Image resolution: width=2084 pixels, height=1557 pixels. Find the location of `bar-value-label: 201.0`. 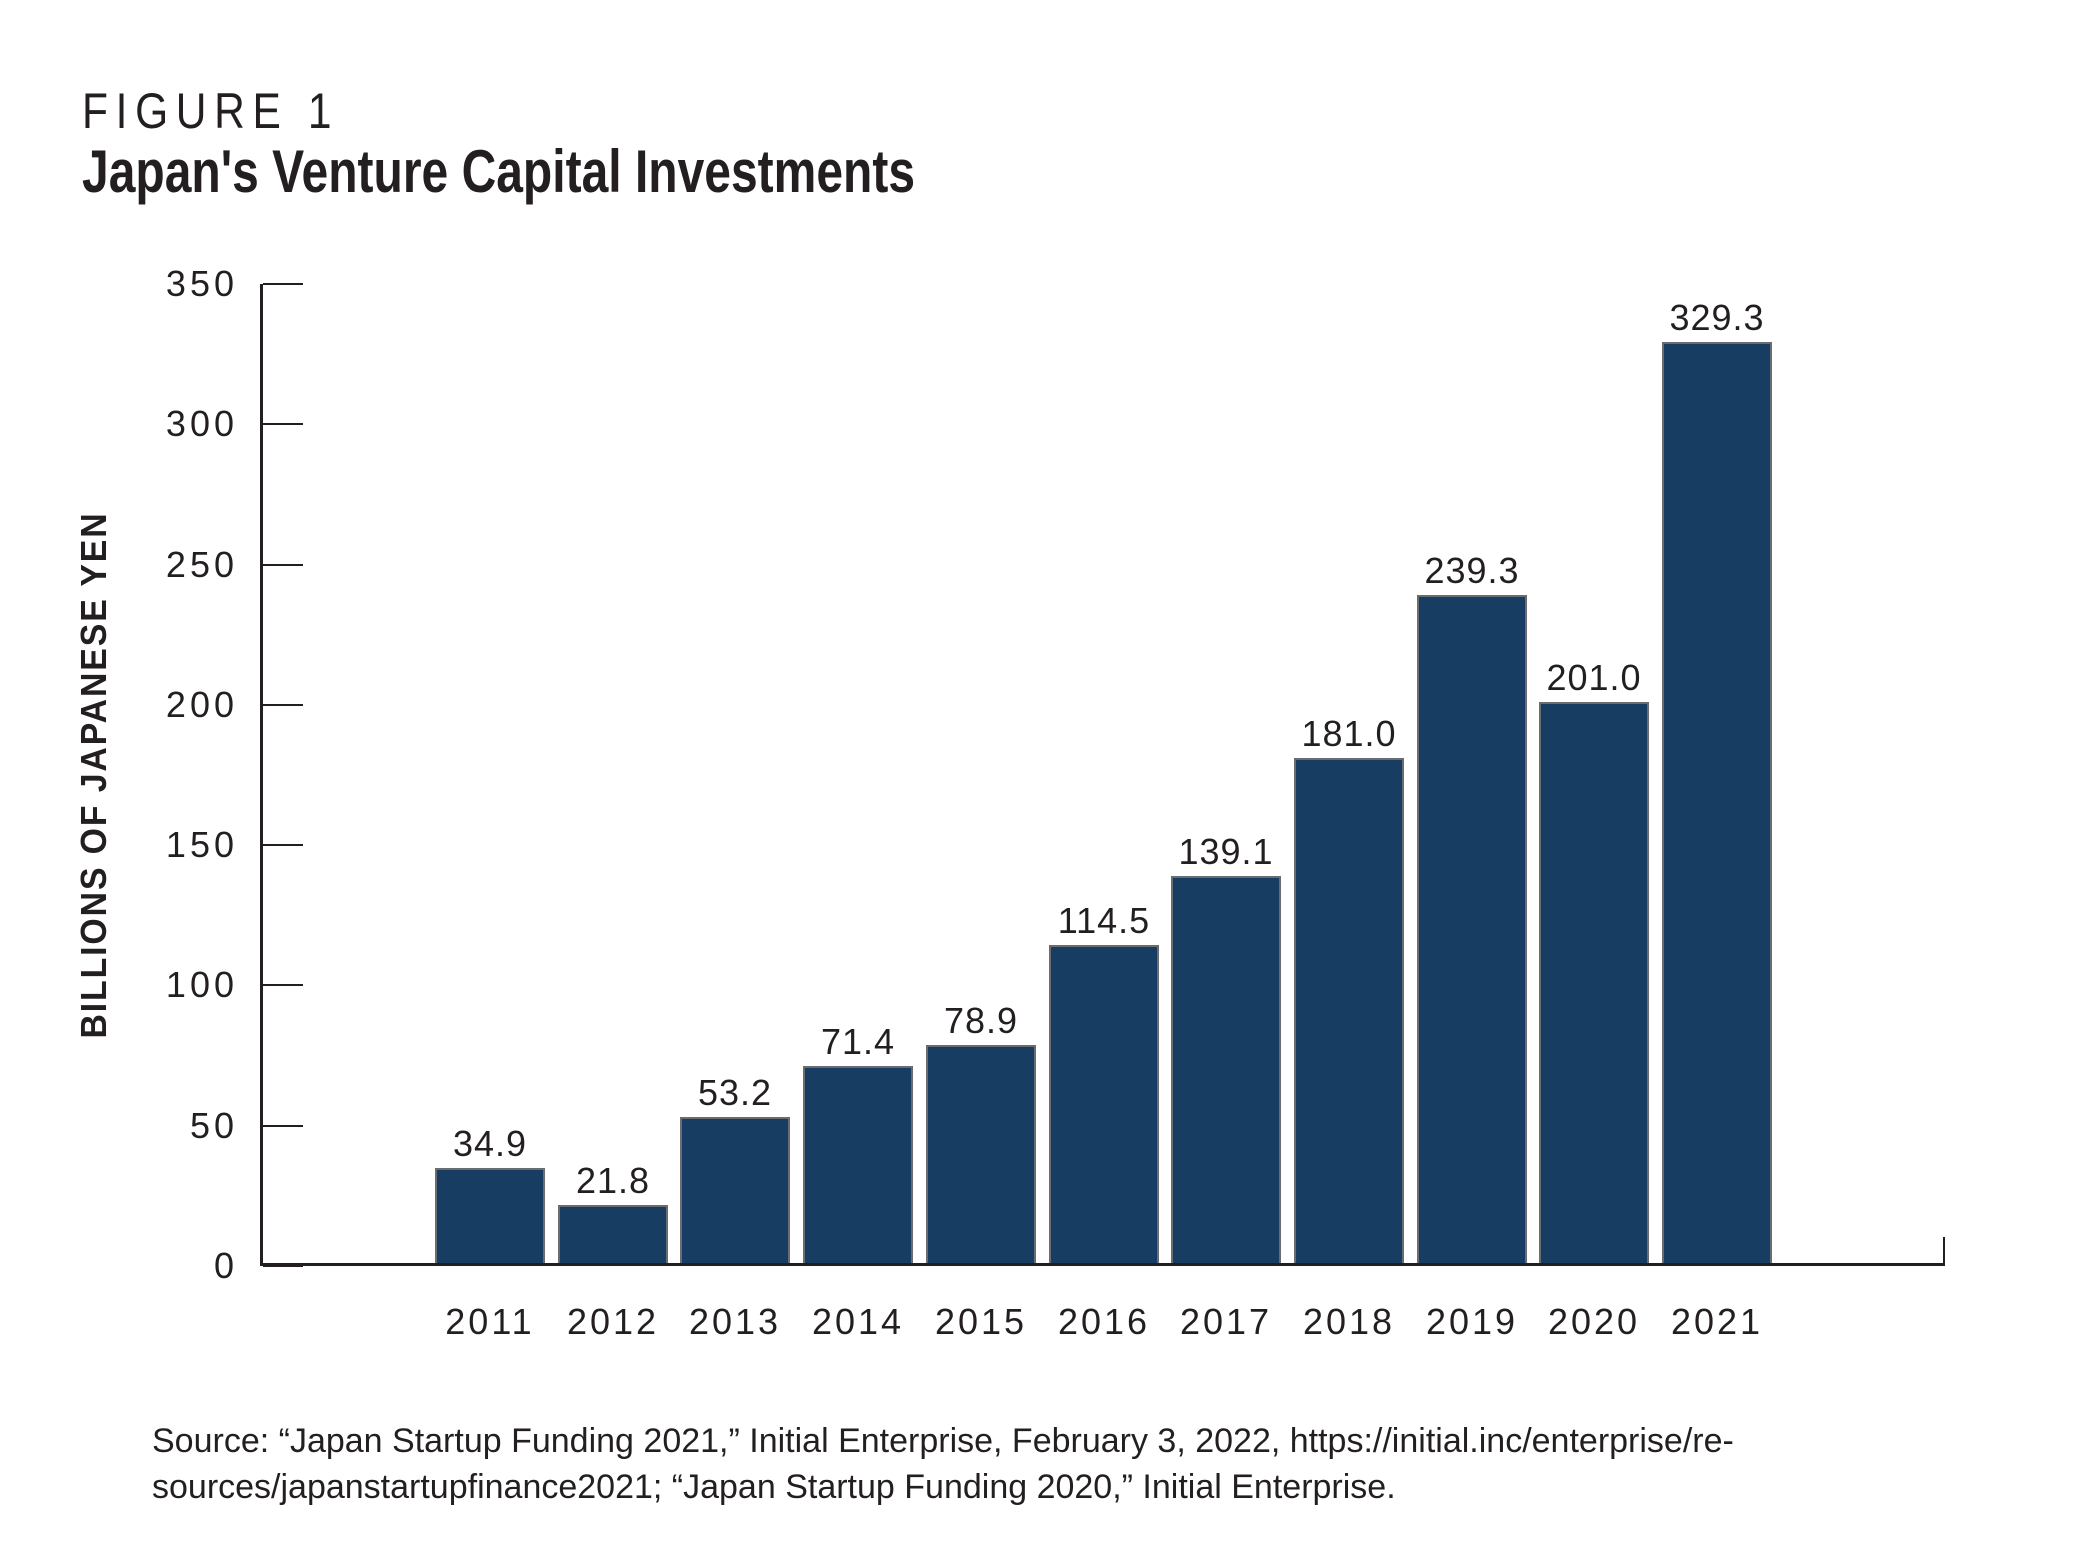

bar-value-label: 201.0 is located at coordinates (1594, 677).